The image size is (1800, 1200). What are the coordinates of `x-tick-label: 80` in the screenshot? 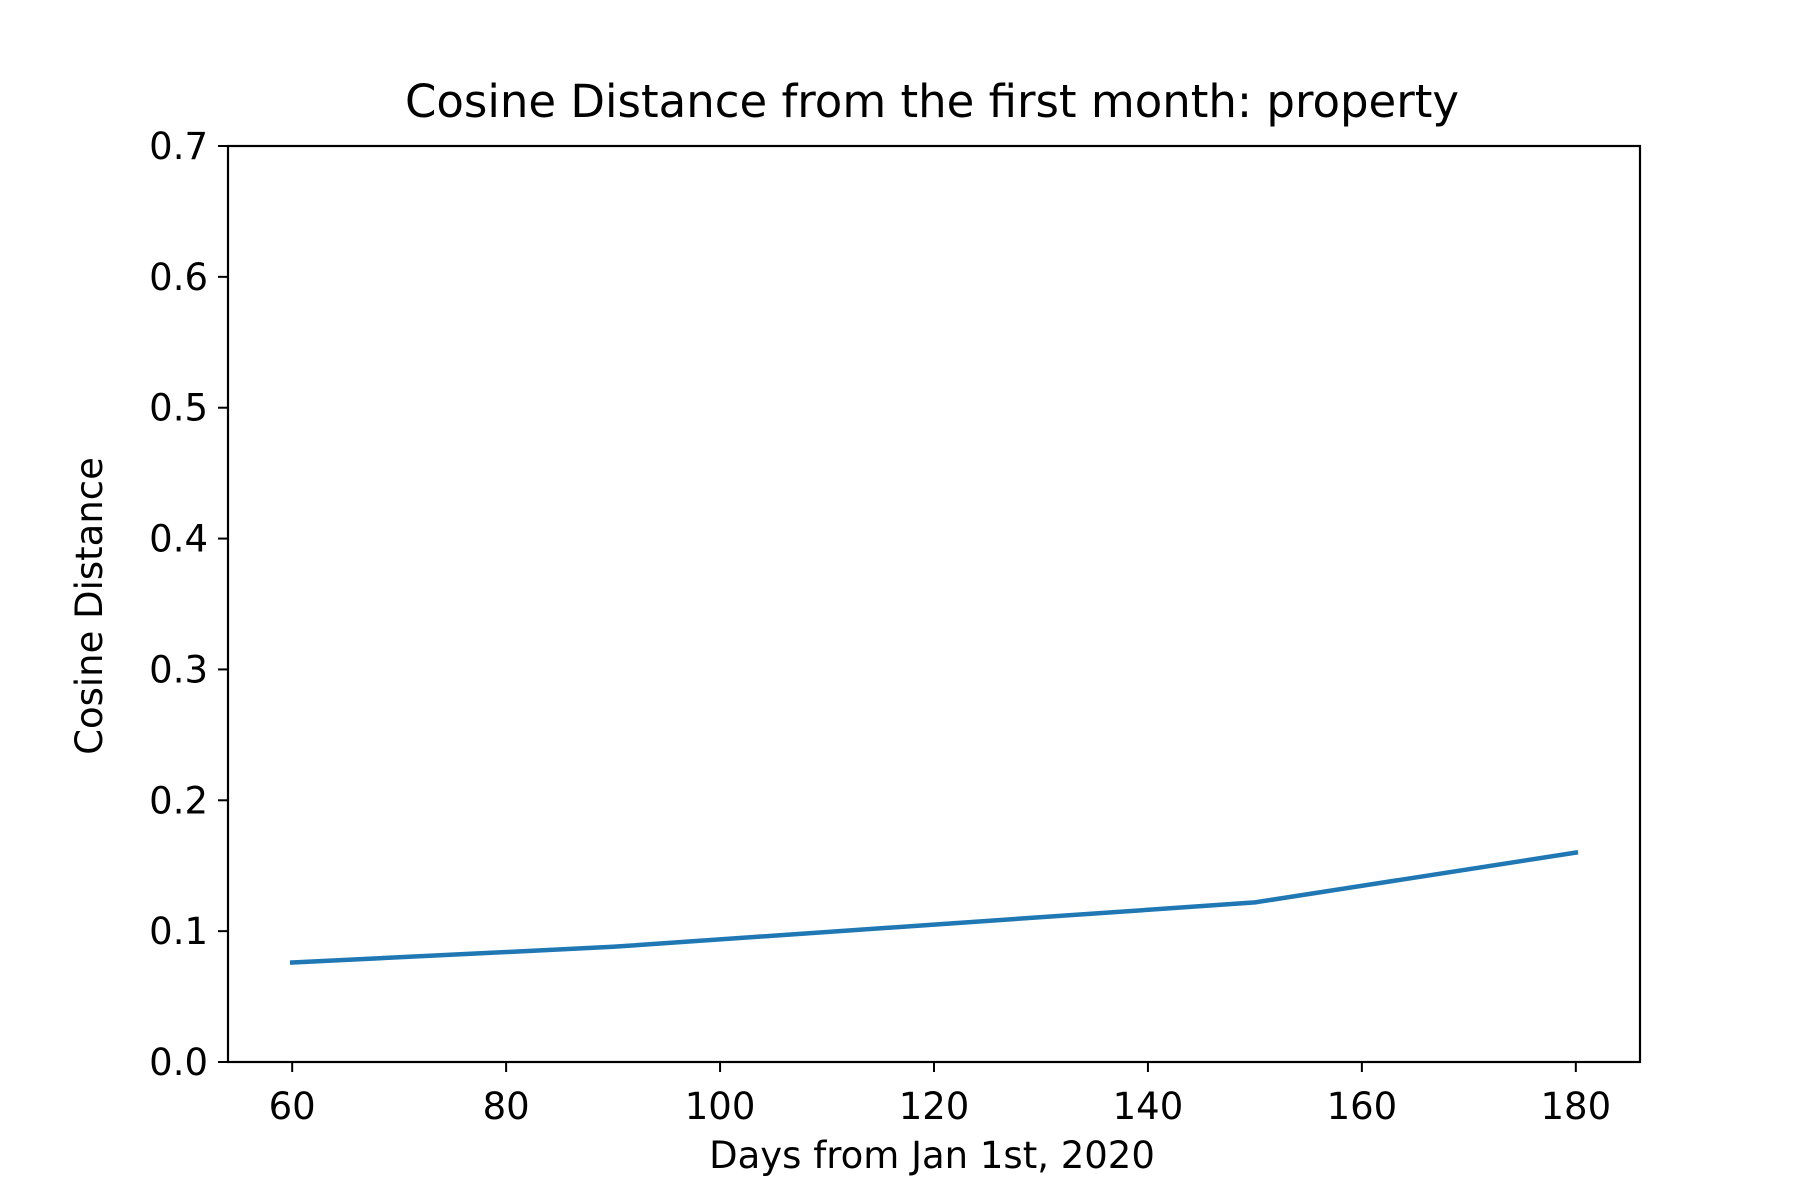 It's located at (506, 1106).